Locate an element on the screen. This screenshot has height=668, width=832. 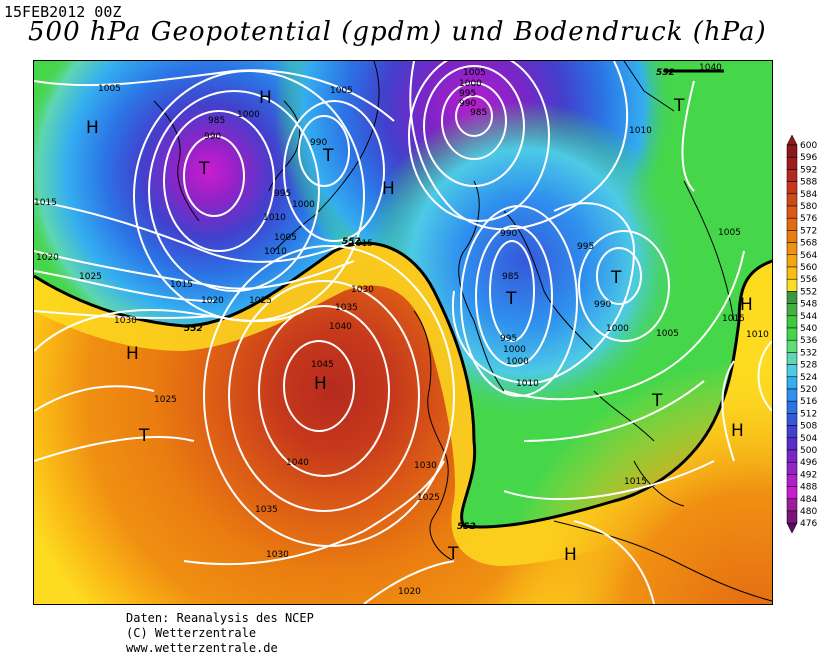
legend-label: 476 is located at coordinates (808, 524).